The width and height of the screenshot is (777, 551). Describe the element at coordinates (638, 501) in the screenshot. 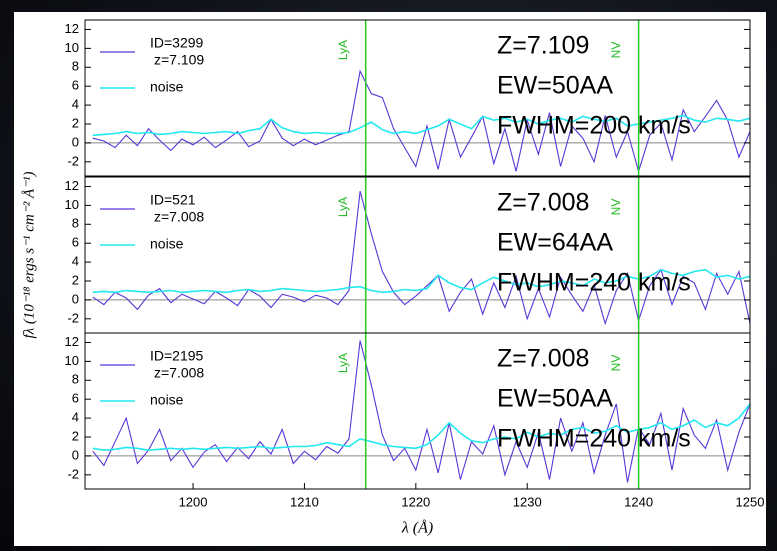

I see `x-tick-label: 1240` at that location.